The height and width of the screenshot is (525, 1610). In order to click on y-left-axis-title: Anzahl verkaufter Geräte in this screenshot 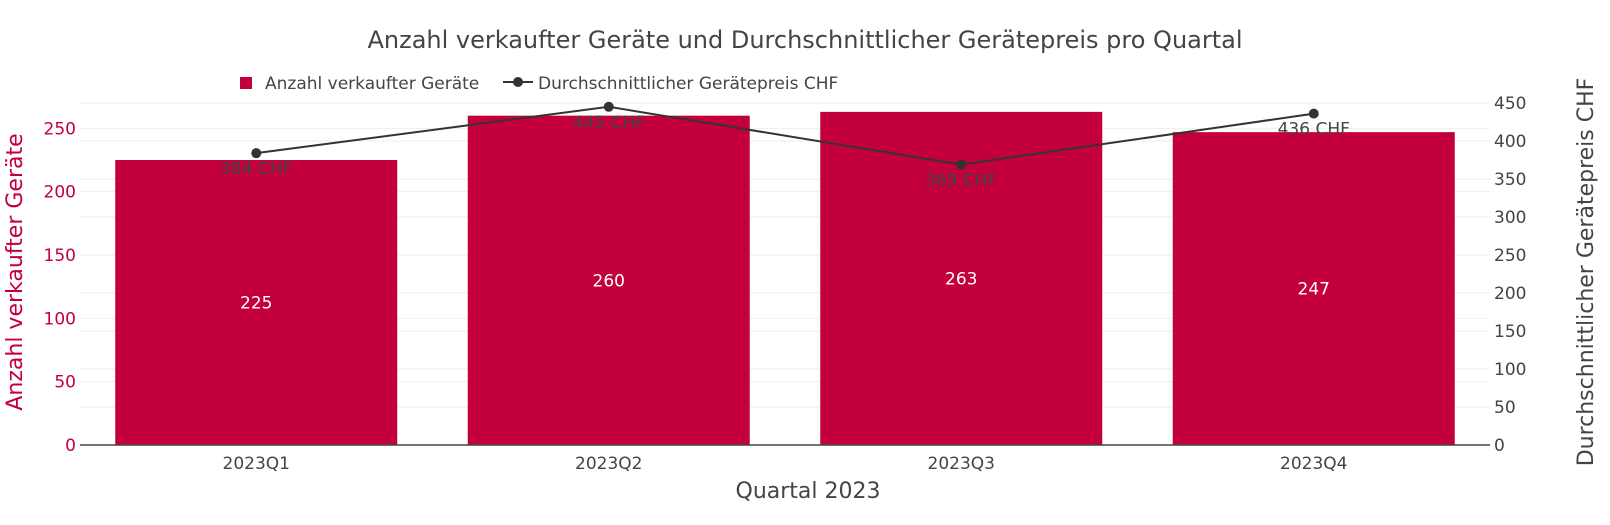, I will do `click(15, 271)`.